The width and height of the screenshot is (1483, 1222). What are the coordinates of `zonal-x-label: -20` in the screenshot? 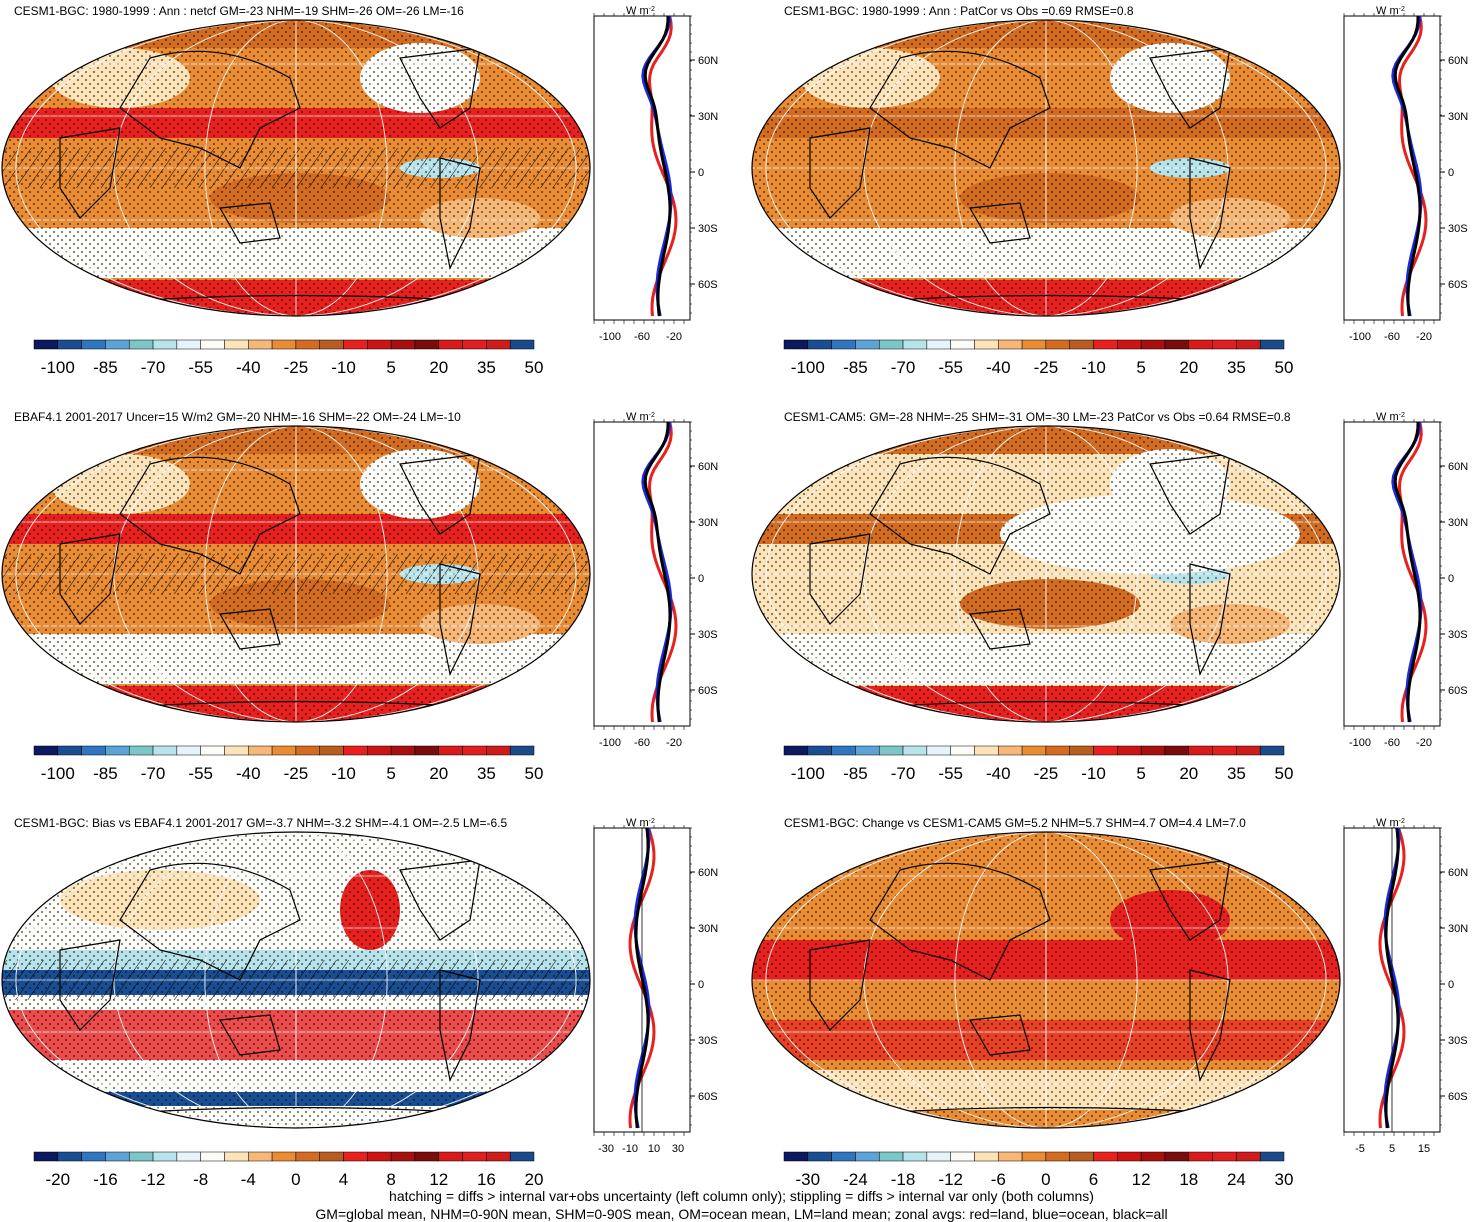 It's located at (1424, 743).